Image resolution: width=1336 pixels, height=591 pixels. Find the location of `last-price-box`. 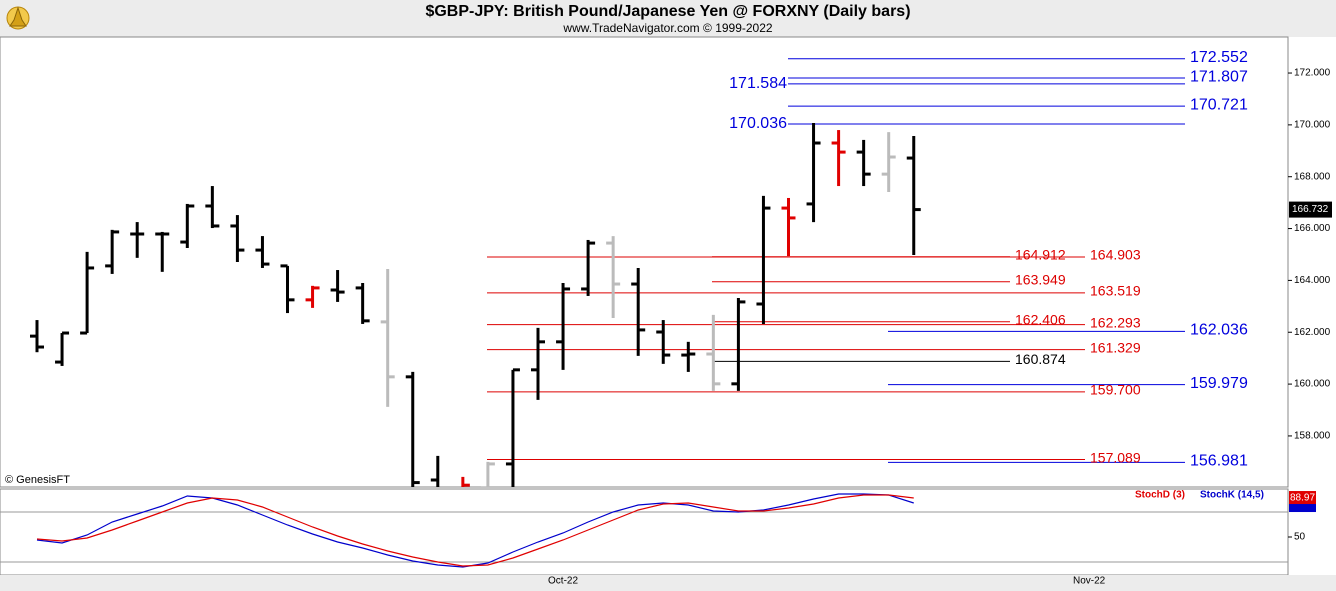

last-price-box is located at coordinates (1310, 209).